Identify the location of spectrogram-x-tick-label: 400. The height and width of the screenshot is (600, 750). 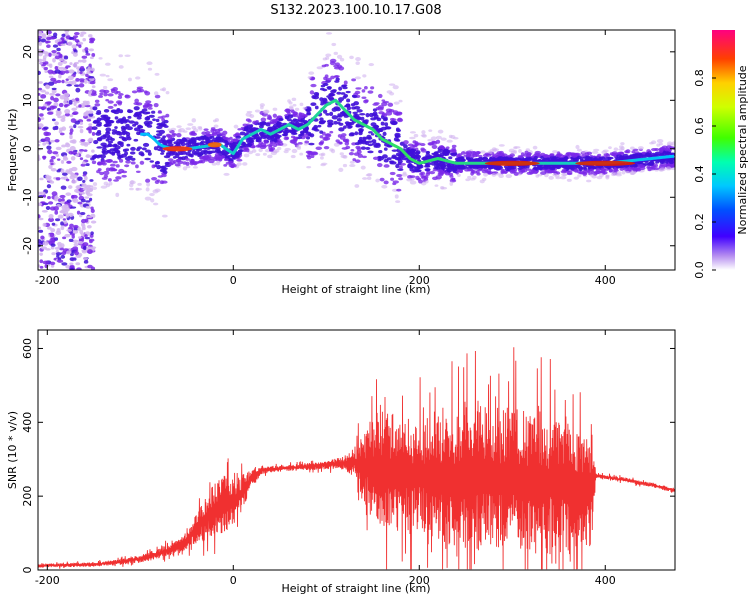
(605, 280).